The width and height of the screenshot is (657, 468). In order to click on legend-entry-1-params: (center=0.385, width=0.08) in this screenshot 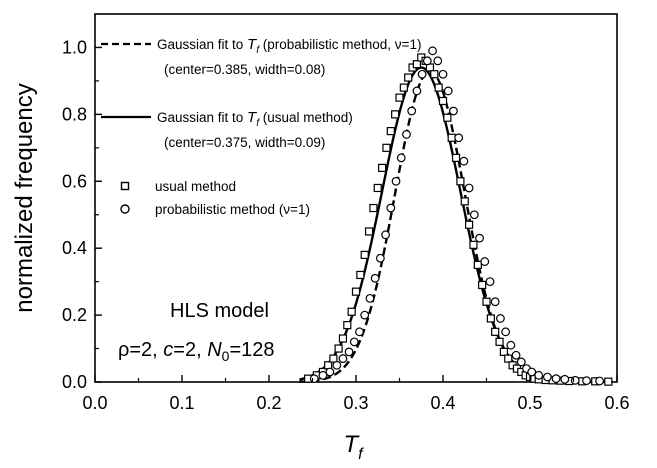, I will do `click(244, 69)`.